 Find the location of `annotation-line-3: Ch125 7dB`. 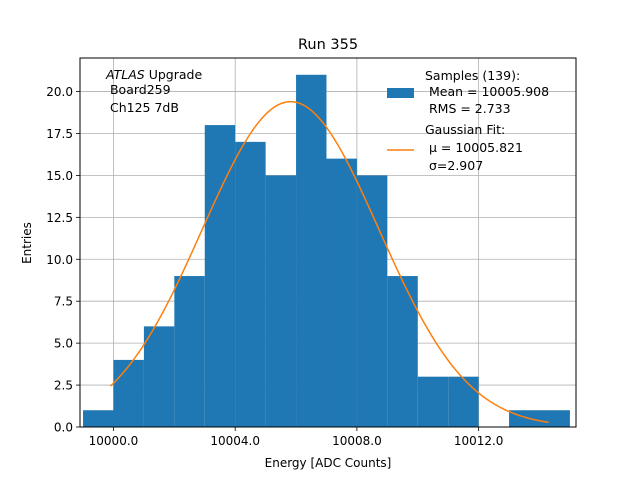

annotation-line-3: Ch125 7dB is located at coordinates (142, 107).